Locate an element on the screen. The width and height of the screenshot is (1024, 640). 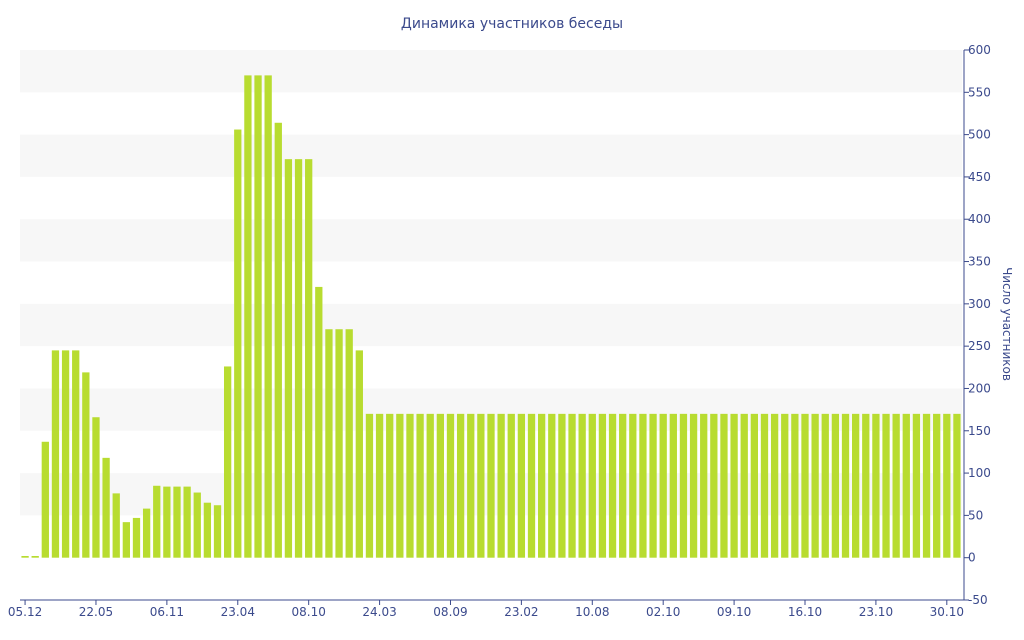
x-tick-label: 08.09 is located at coordinates (450, 612).